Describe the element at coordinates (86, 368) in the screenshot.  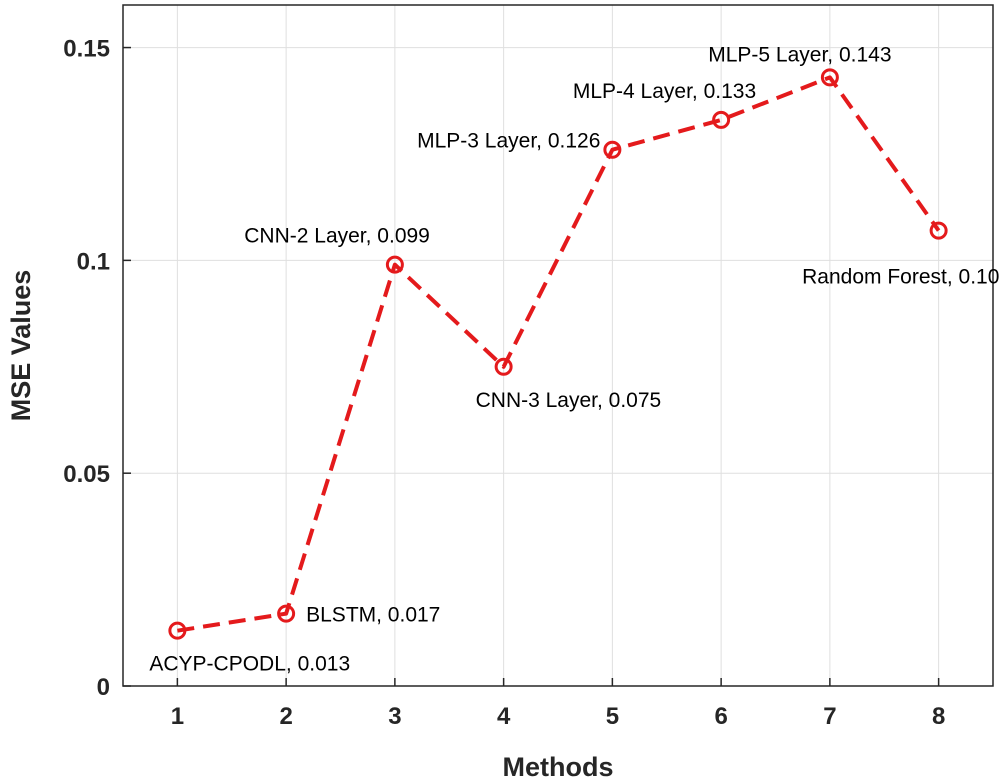
I see `y-tick-labels: 0 0.05 0.1 0.15` at that location.